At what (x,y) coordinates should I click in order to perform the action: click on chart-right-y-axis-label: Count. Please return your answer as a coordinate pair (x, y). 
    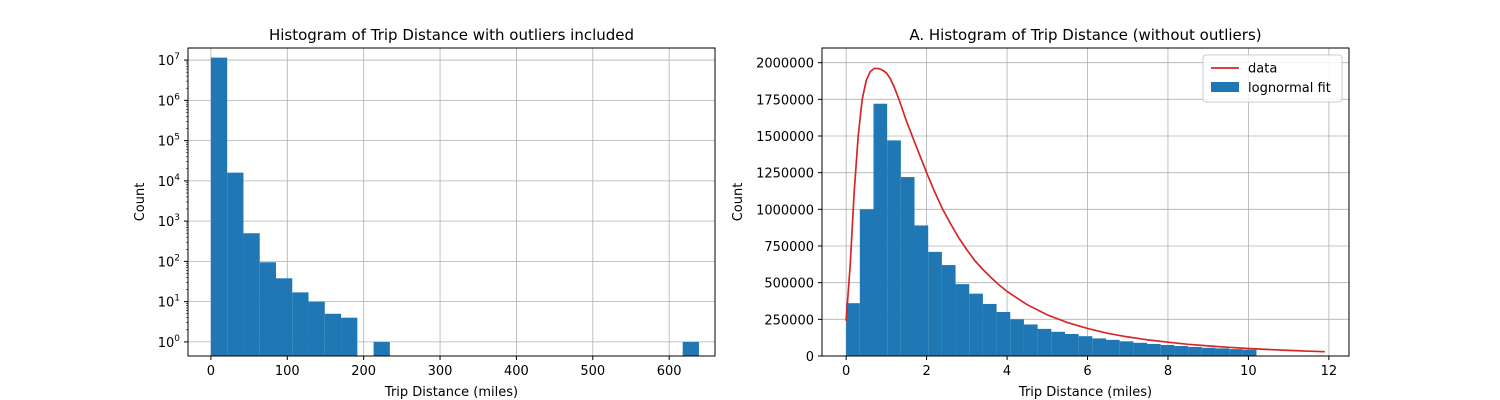
    Looking at the image, I should click on (738, 202).